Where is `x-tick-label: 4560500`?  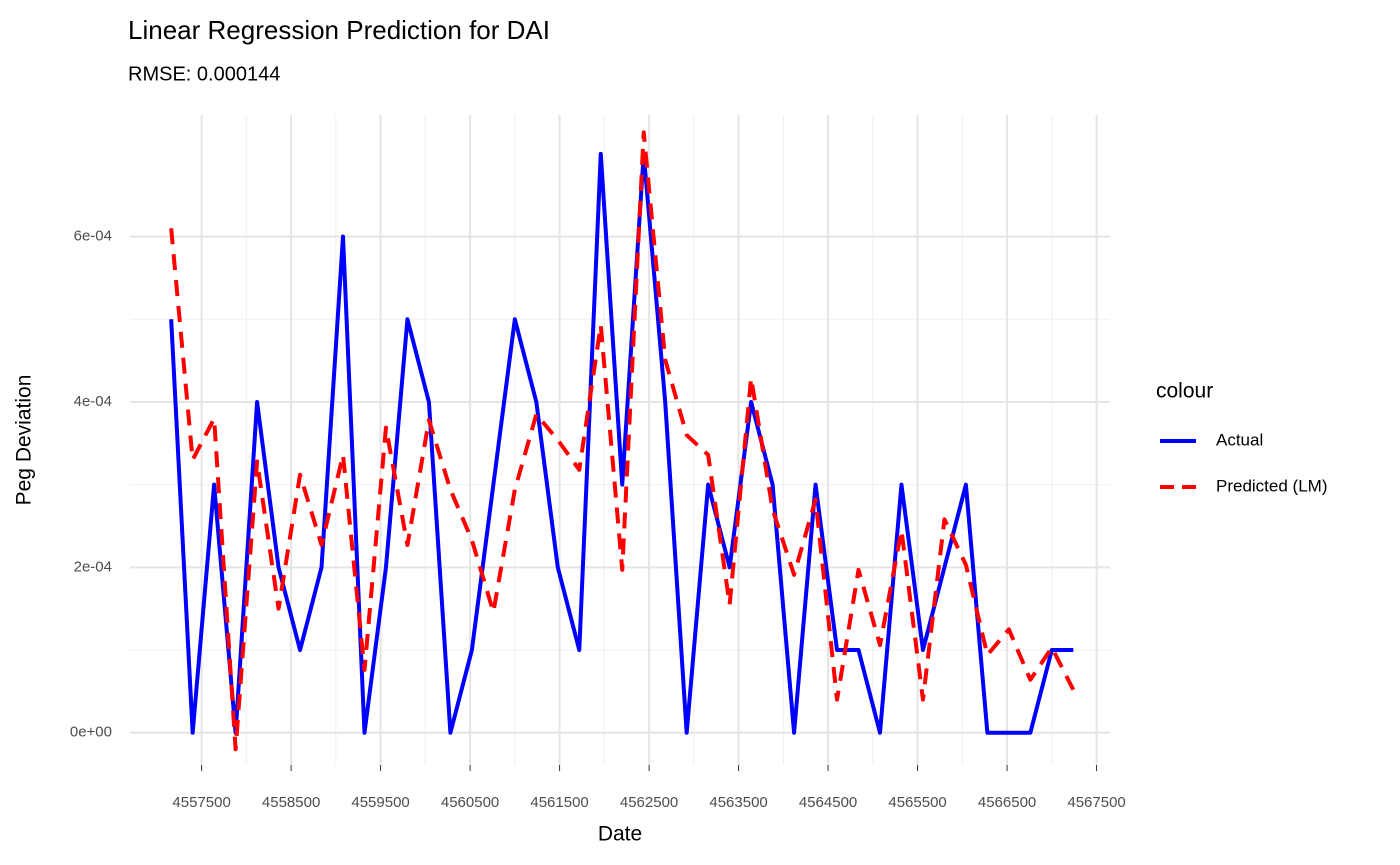 x-tick-label: 4560500 is located at coordinates (470, 802).